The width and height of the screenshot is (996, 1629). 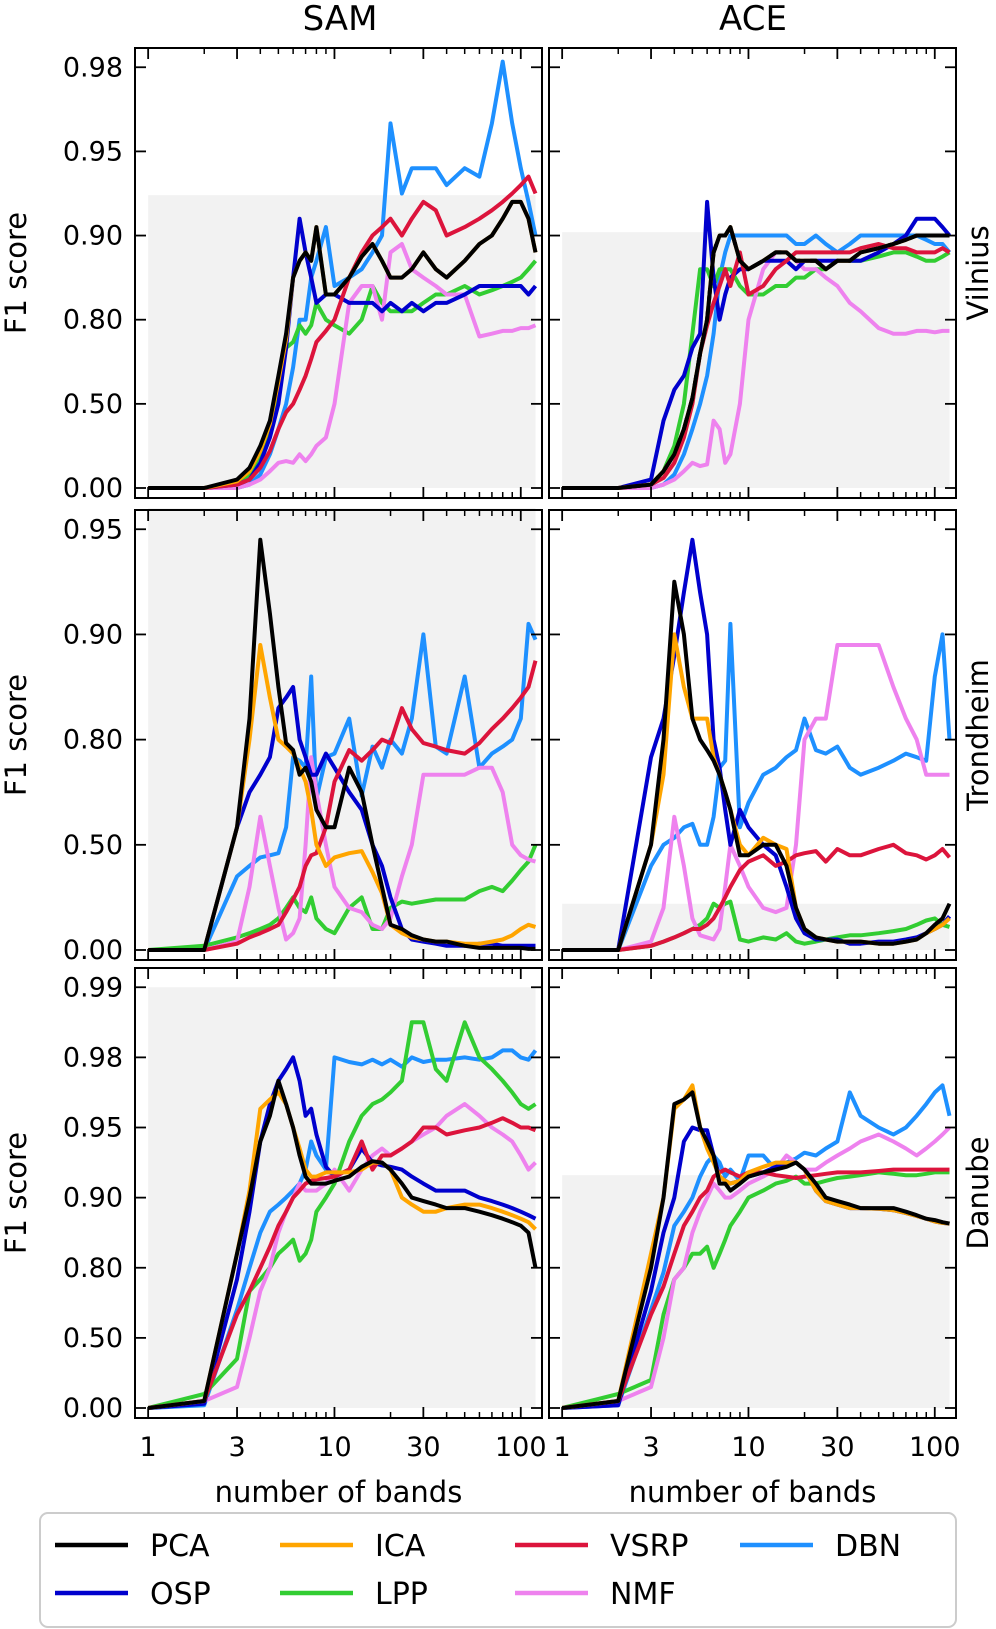 I want to click on legend-item-nmf: NMF, so click(x=595, y=1594).